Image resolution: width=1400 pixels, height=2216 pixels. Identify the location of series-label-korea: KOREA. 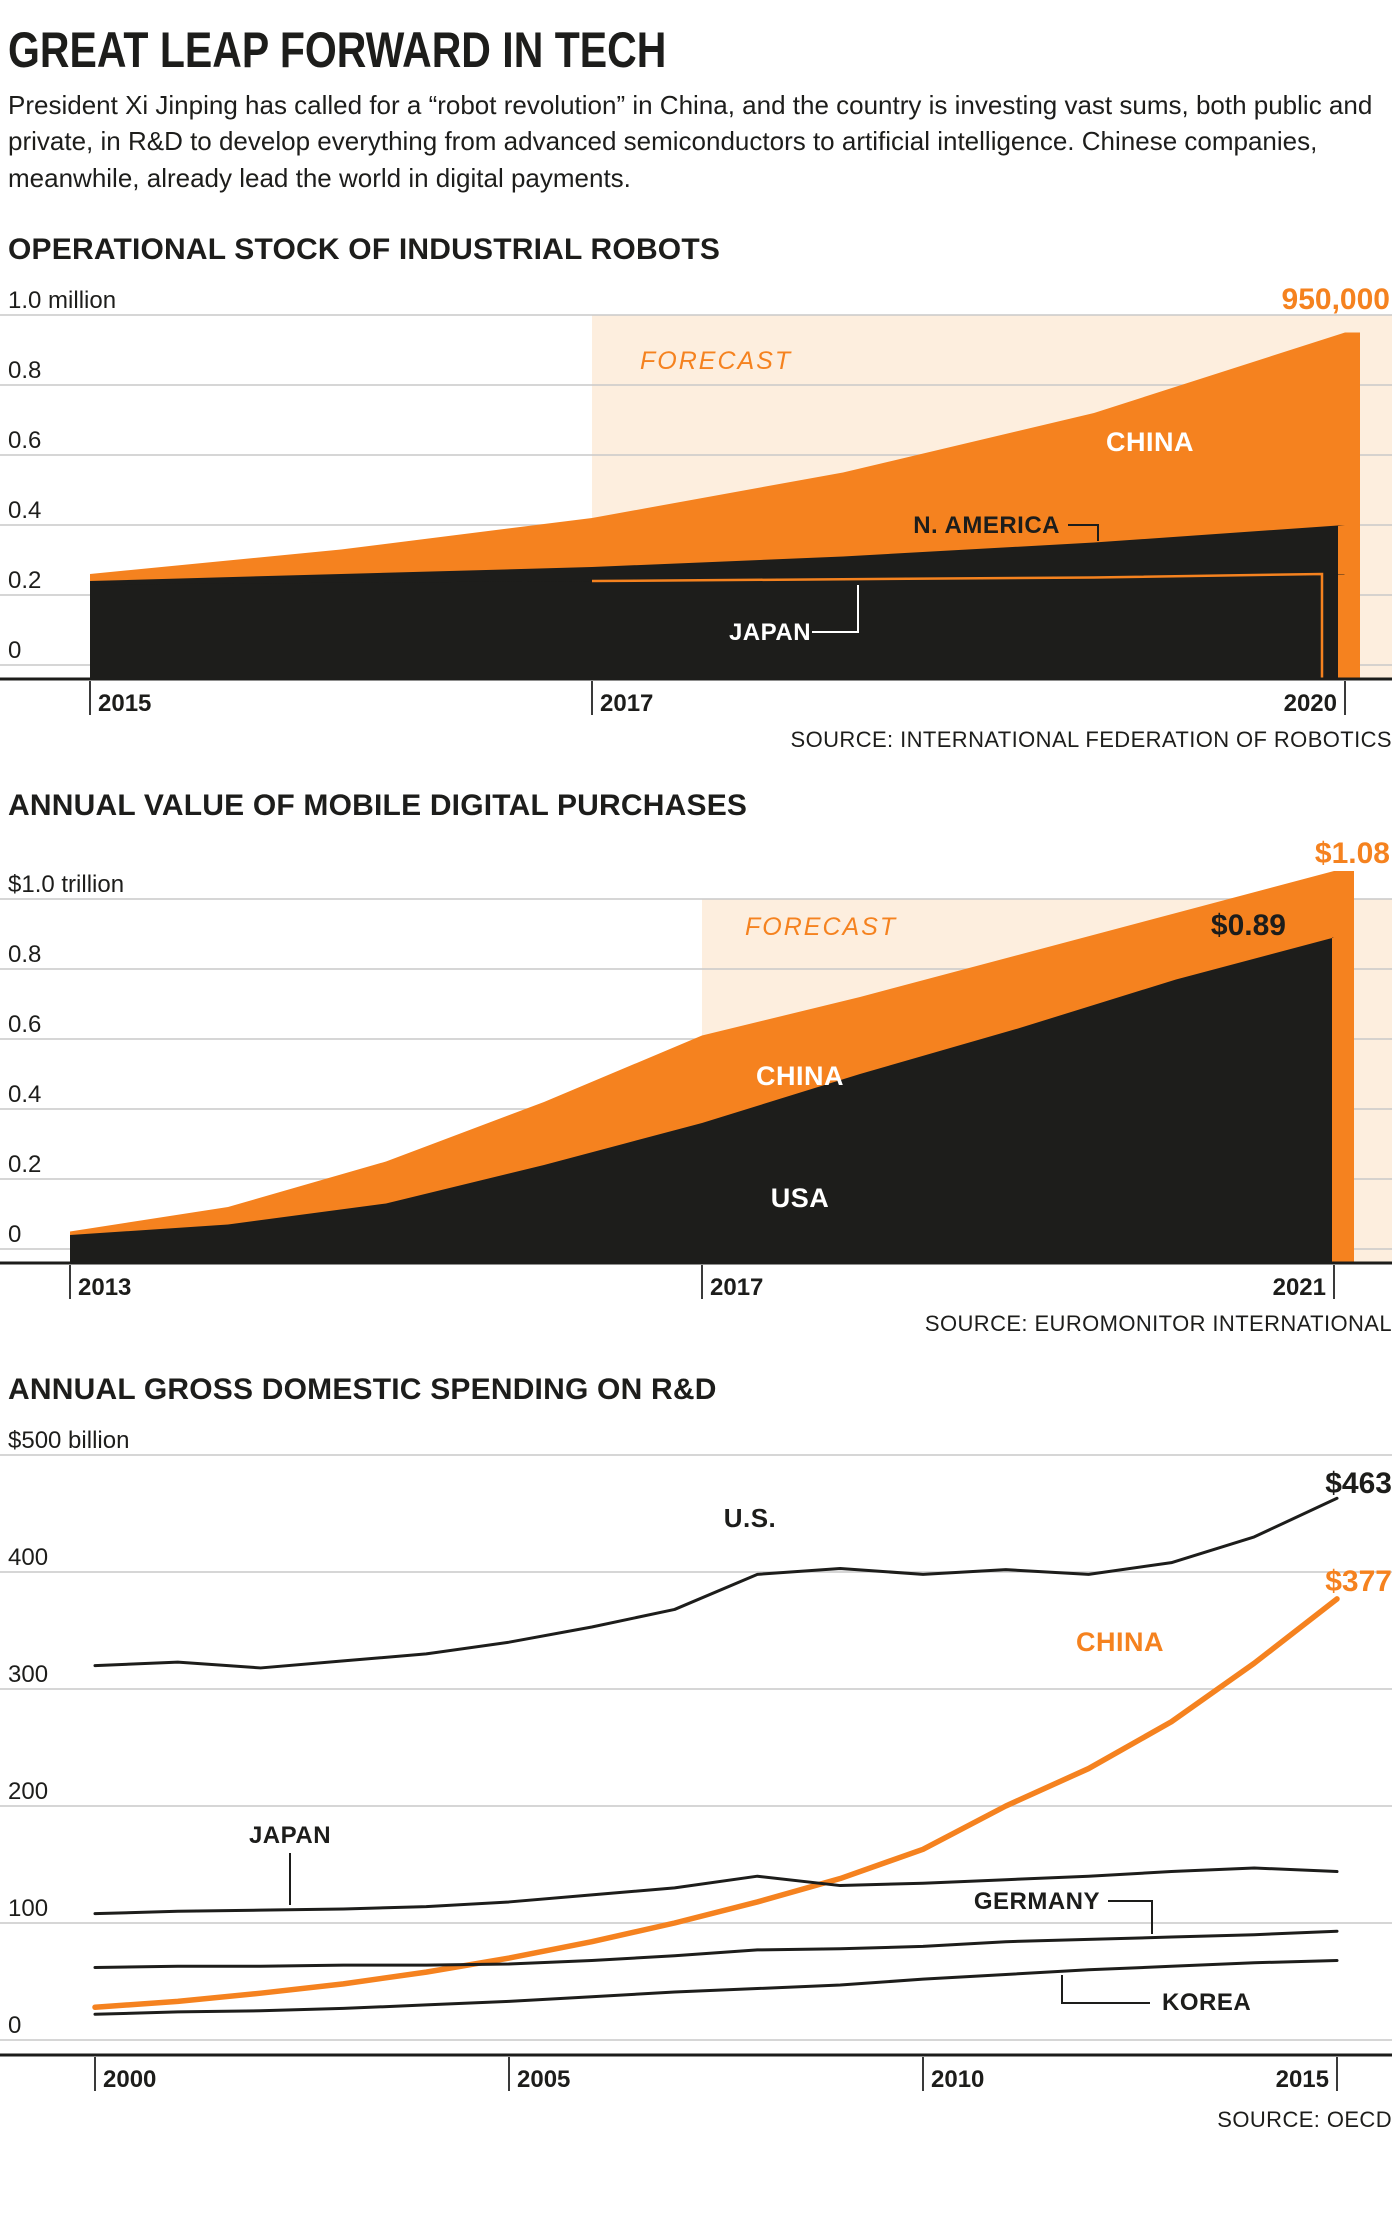
(1206, 2002).